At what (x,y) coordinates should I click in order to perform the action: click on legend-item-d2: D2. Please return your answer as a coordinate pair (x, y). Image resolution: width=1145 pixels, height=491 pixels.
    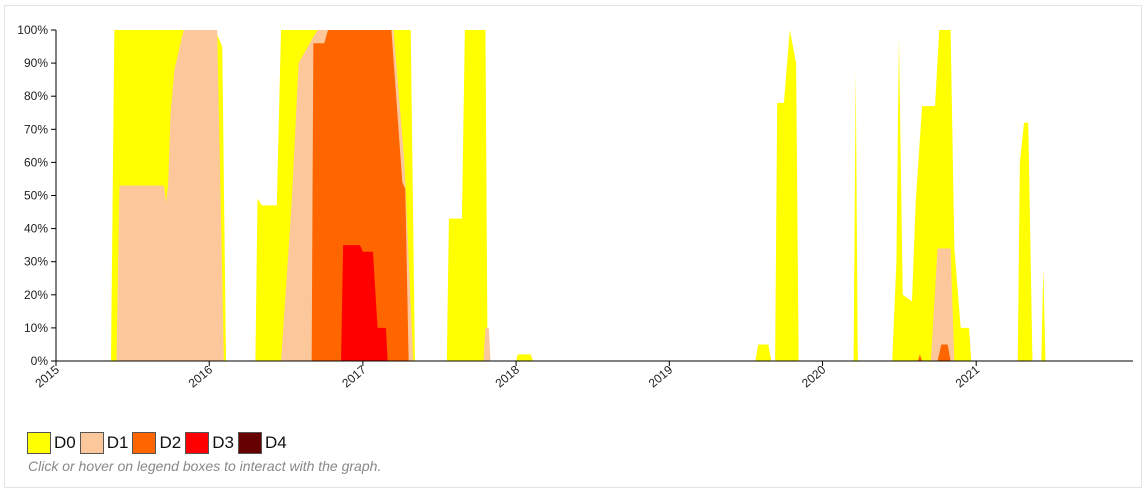
    Looking at the image, I should click on (156, 443).